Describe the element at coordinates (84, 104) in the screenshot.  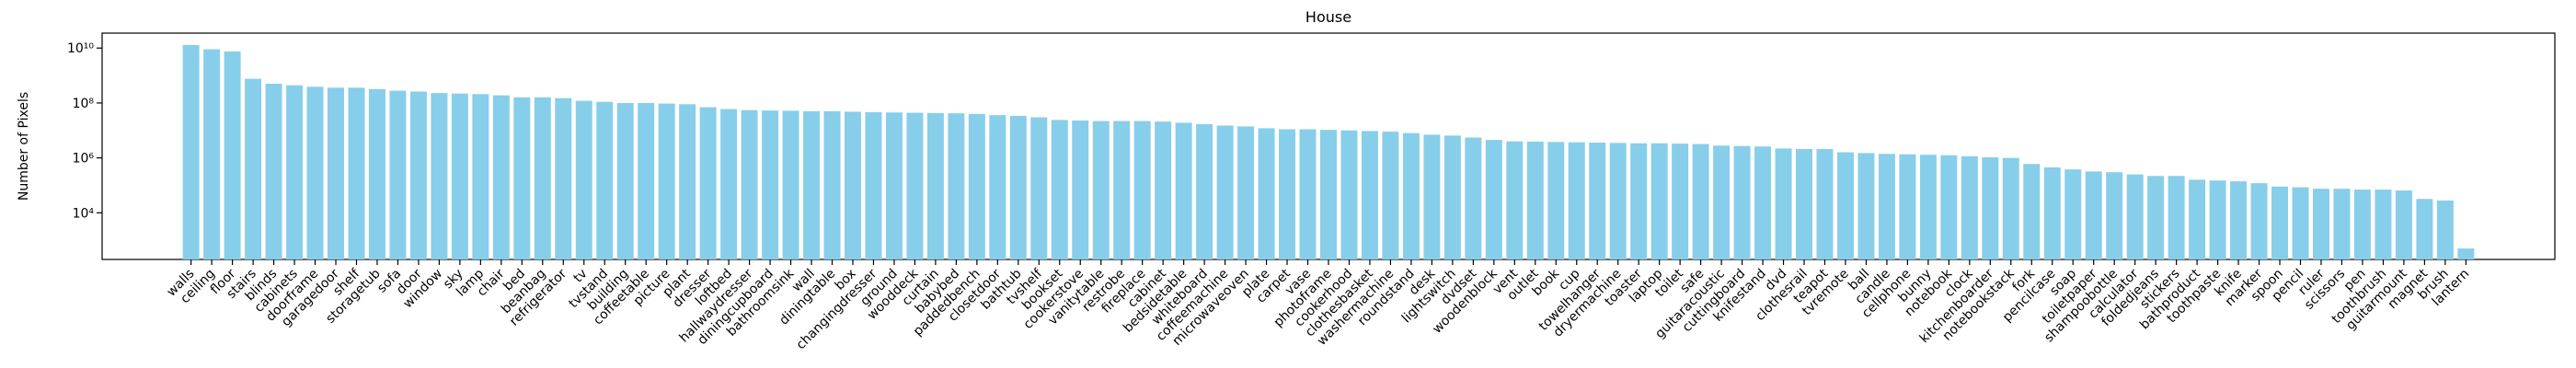
I see `y-tick-label: 10⁸` at that location.